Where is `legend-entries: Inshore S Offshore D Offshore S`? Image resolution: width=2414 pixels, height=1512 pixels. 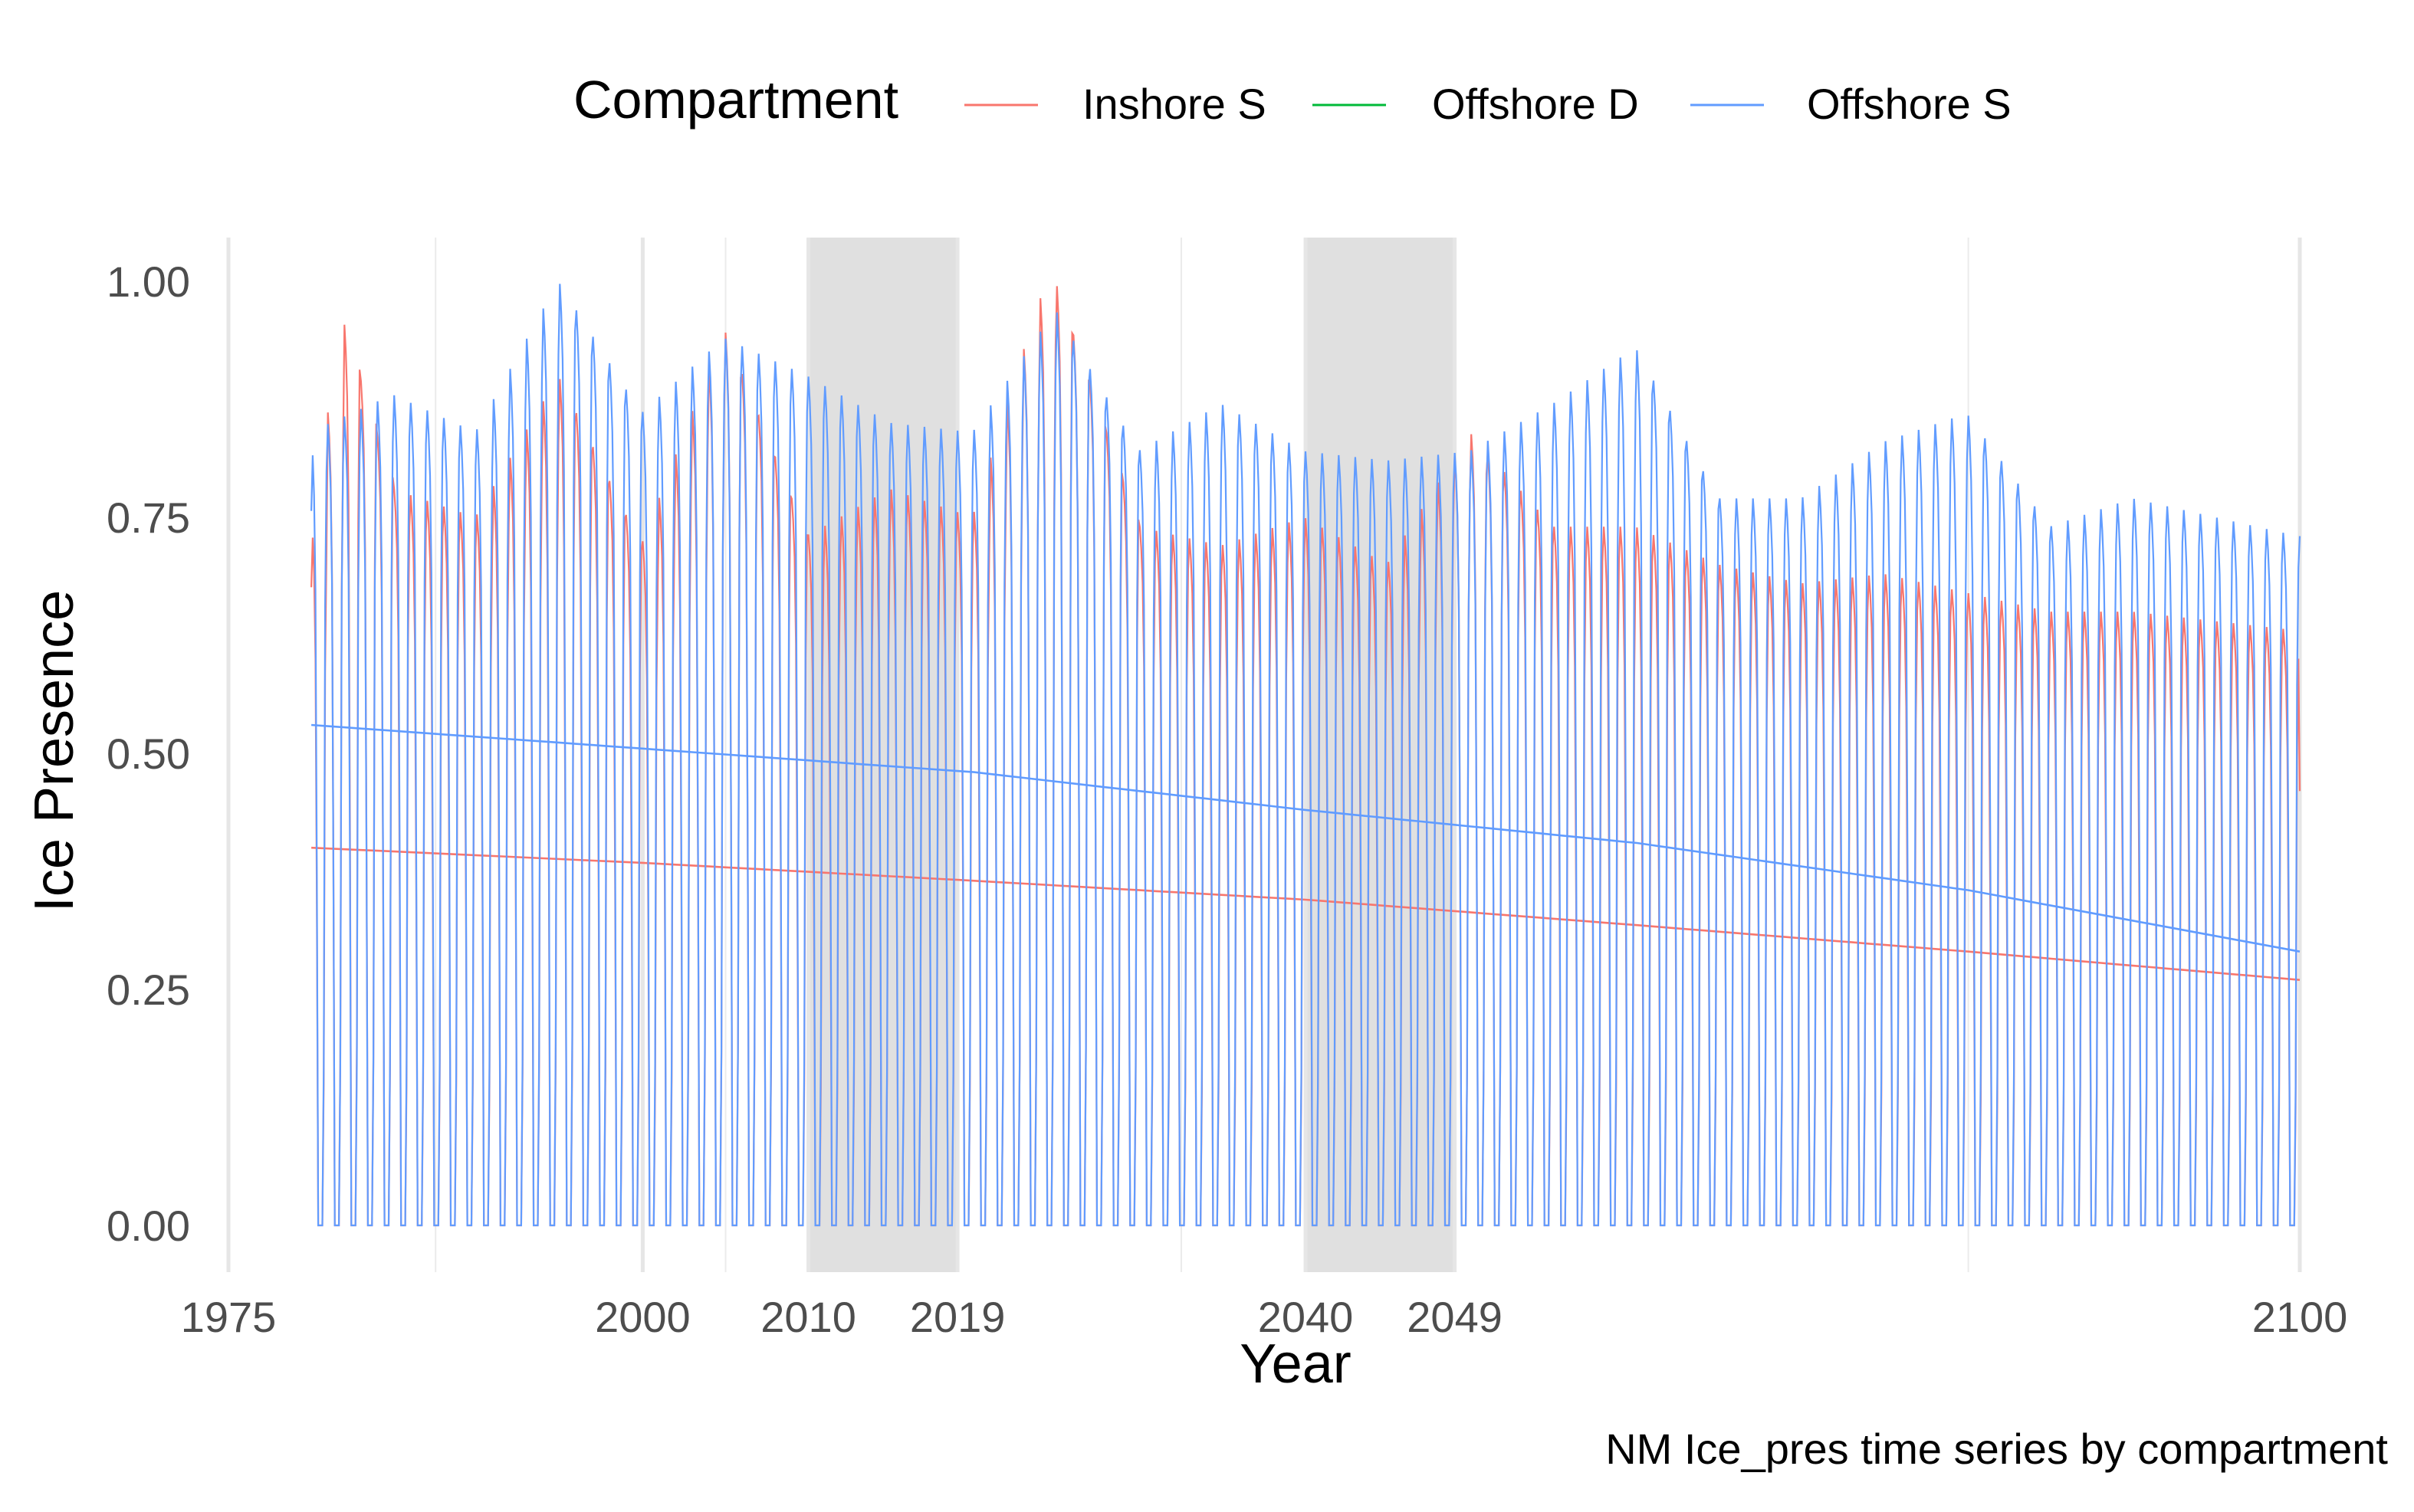 legend-entries: Inshore S Offshore D Offshore S is located at coordinates (1488, 104).